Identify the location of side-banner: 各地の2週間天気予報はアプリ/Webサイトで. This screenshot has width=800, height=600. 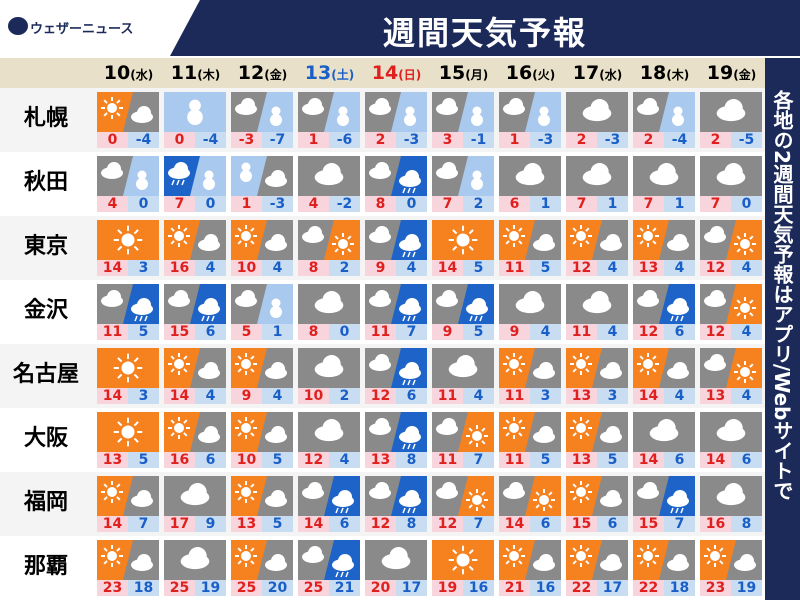
(782, 329).